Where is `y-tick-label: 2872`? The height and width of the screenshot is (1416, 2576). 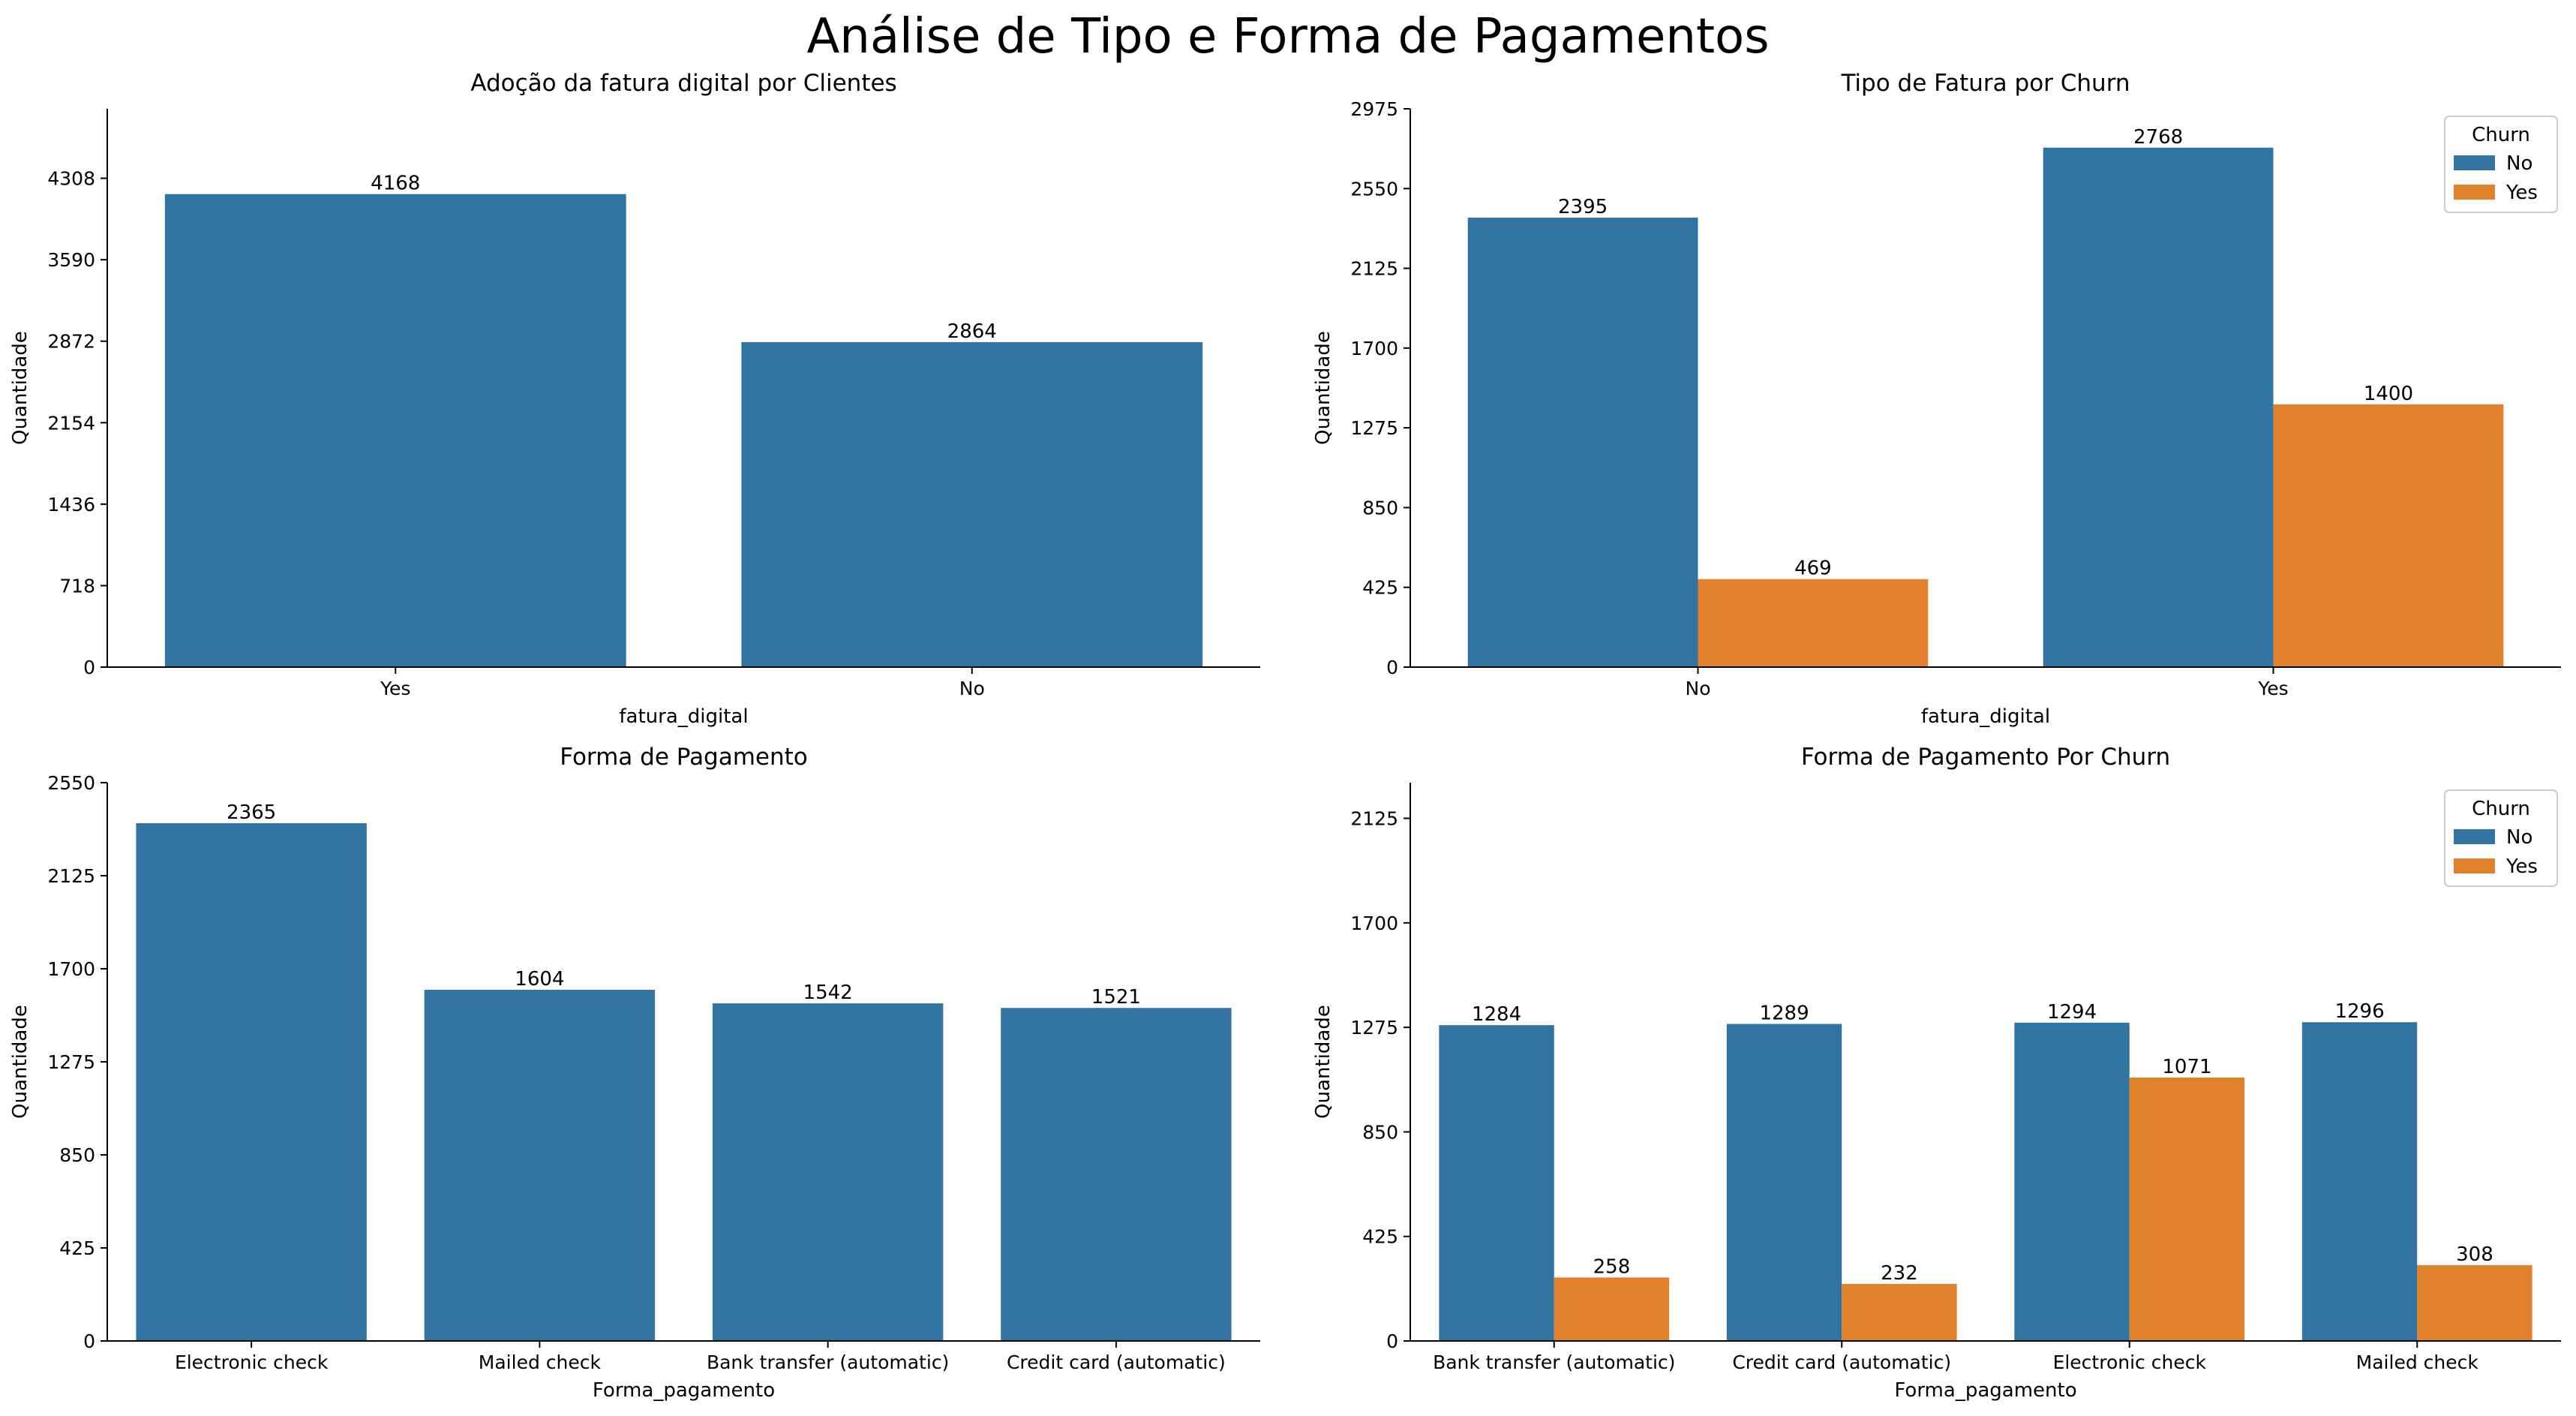
y-tick-label: 2872 is located at coordinates (71, 342).